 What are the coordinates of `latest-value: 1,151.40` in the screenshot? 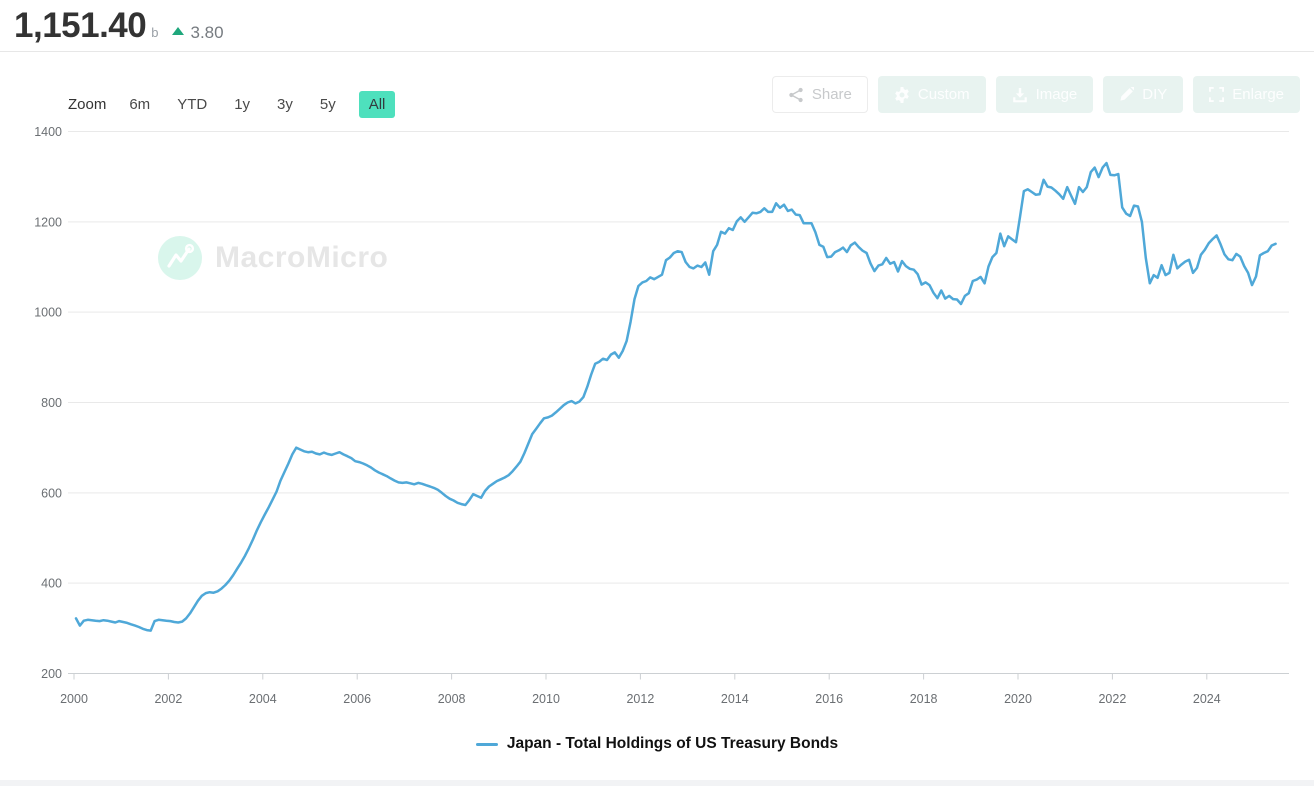 It's located at (80, 25).